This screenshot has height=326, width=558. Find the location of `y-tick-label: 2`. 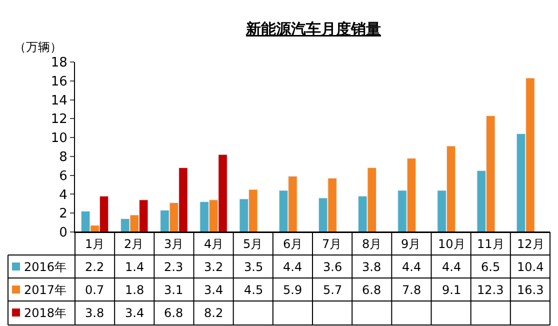

y-tick-label: 2 is located at coordinates (63, 214).